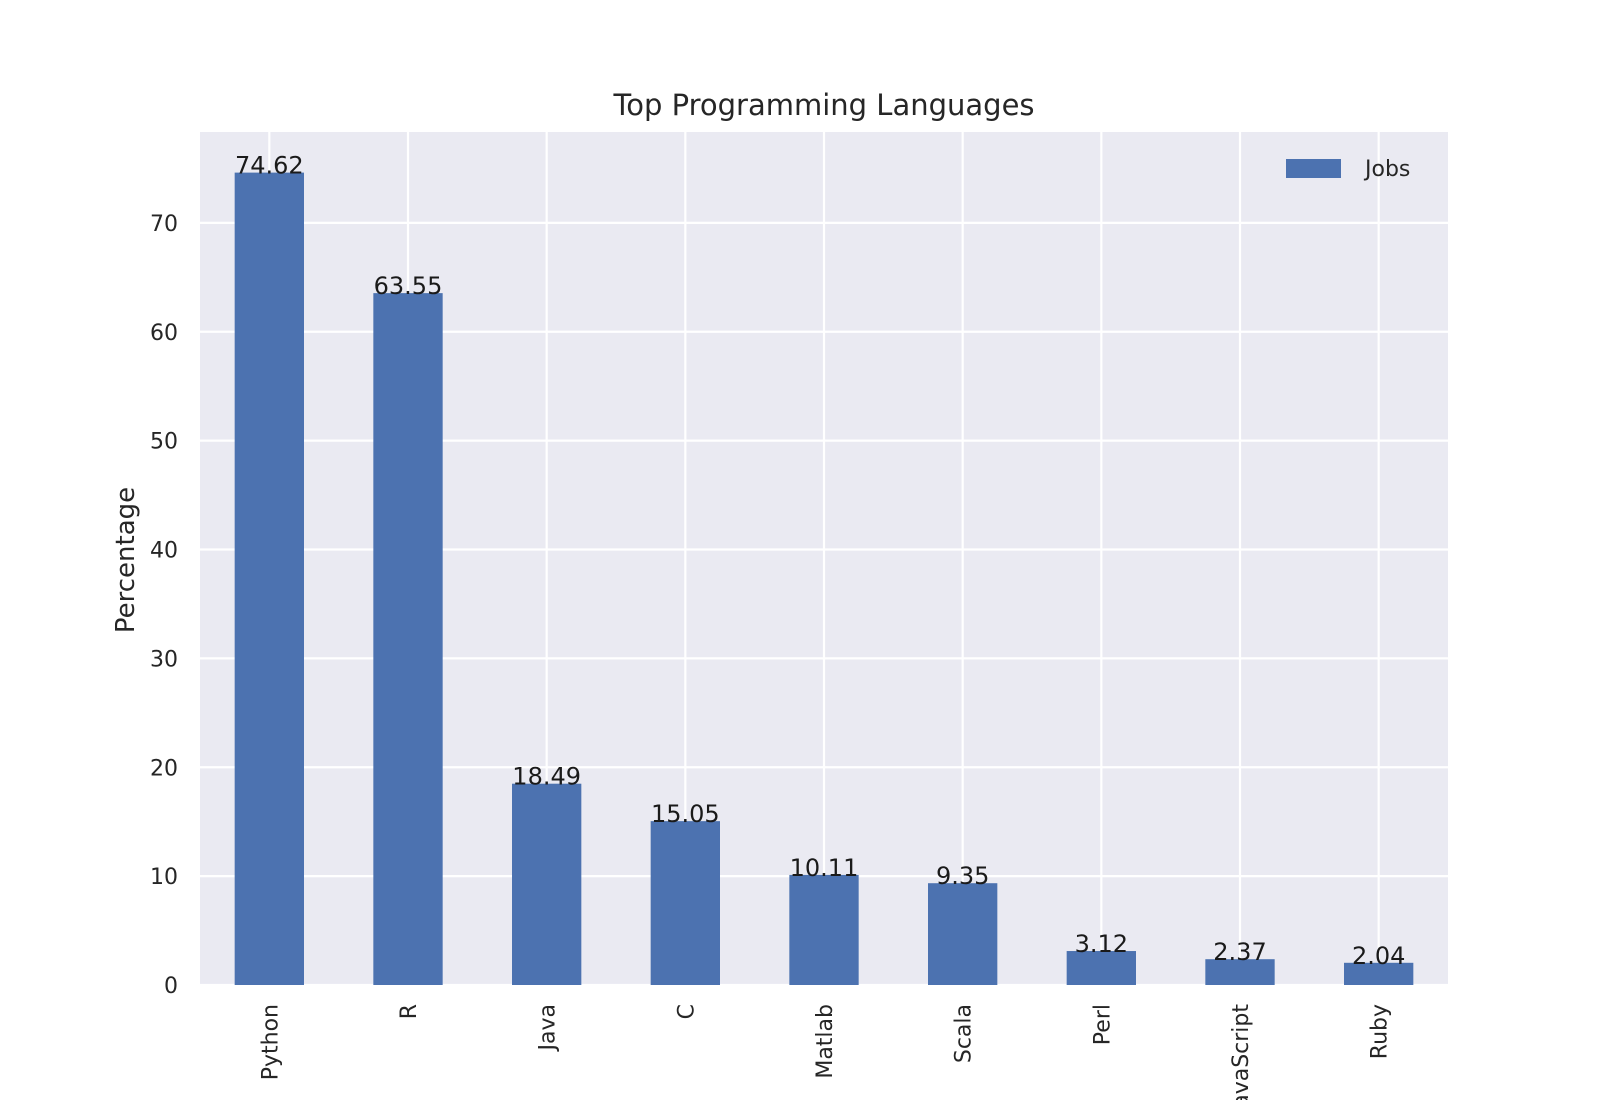 This screenshot has width=1600, height=1100. What do you see at coordinates (547, 884) in the screenshot?
I see `bar-java` at bounding box center [547, 884].